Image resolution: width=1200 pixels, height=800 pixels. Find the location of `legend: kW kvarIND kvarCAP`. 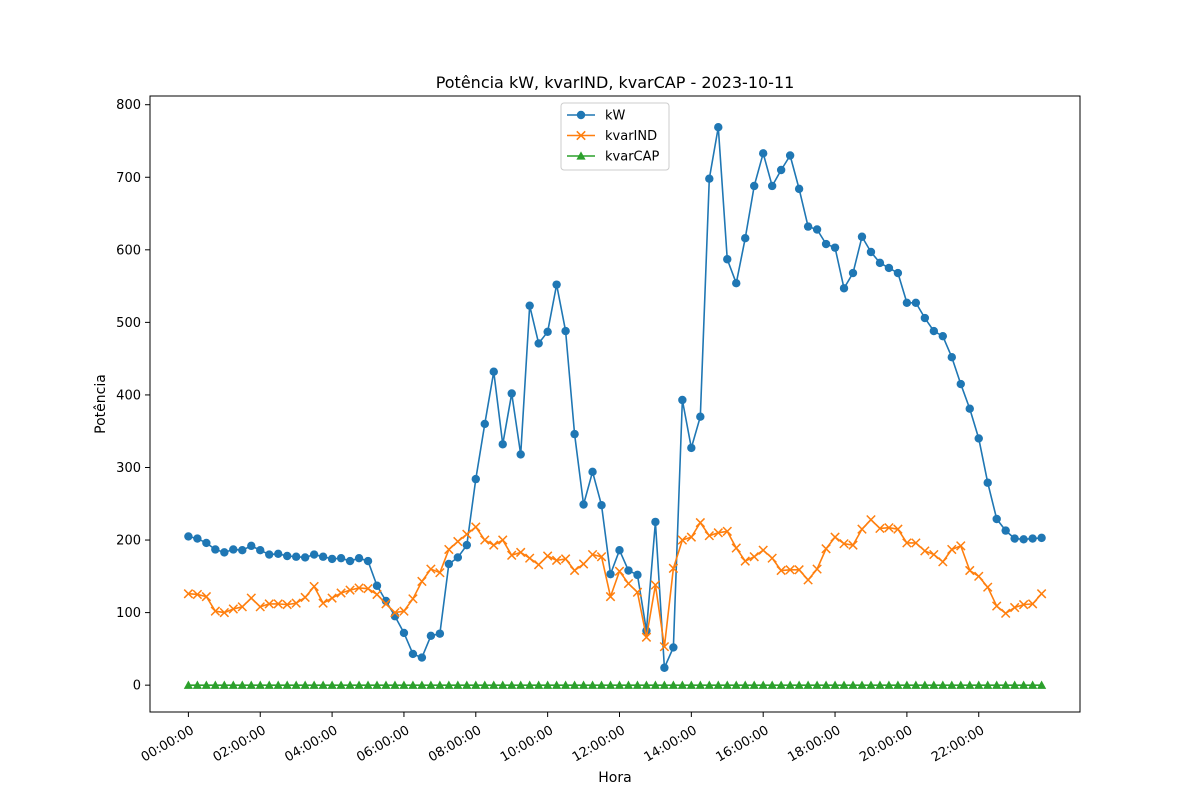

legend: kW kvarIND kvarCAP is located at coordinates (615, 136).